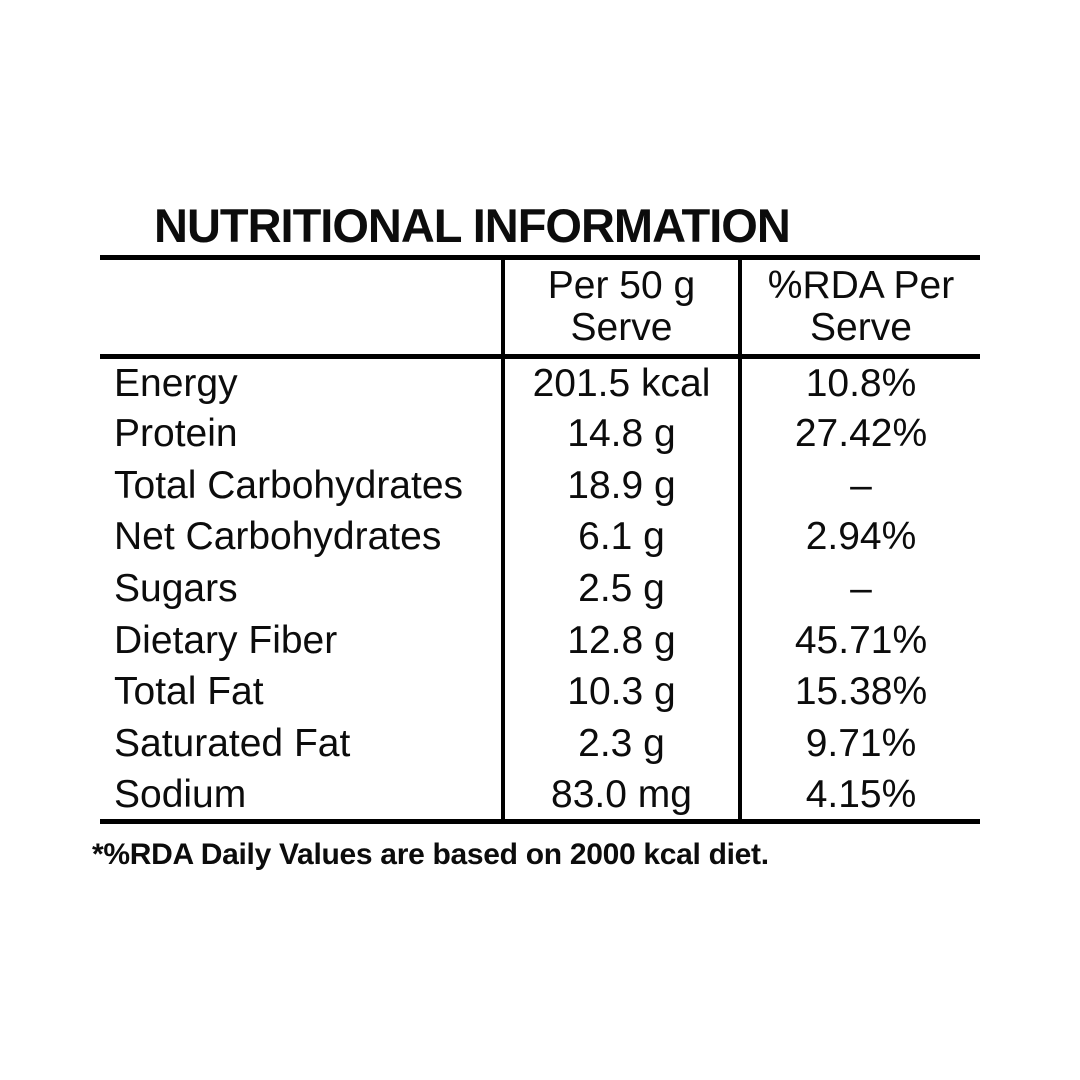 This screenshot has width=1080, height=1080. What do you see at coordinates (289, 485) in the screenshot?
I see `nutrient-label: Total Carbohydrates` at bounding box center [289, 485].